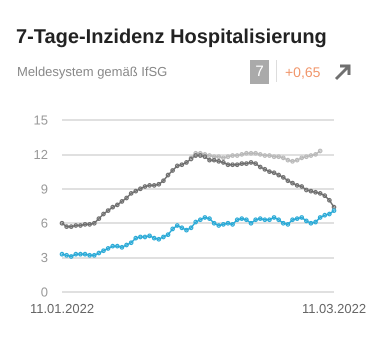 This screenshot has height=342, width=376. What do you see at coordinates (41, 154) in the screenshot?
I see `y-tick-label: 12` at bounding box center [41, 154].